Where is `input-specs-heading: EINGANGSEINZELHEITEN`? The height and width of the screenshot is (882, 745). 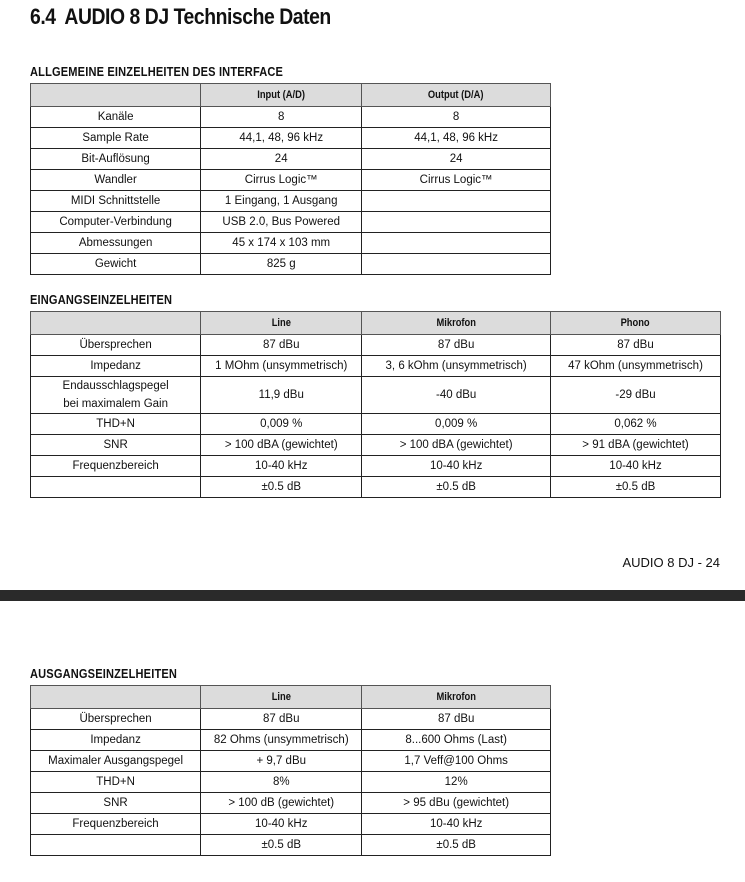 input-specs-heading: EINGANGSEINZELHEITEN is located at coordinates (101, 299).